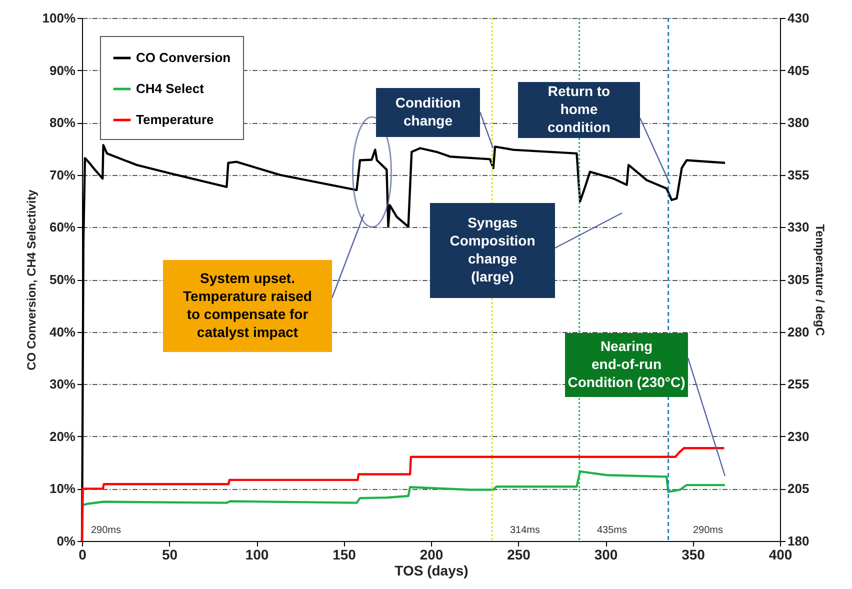  I want to click on legend-label: CO Conversion, so click(183, 57).